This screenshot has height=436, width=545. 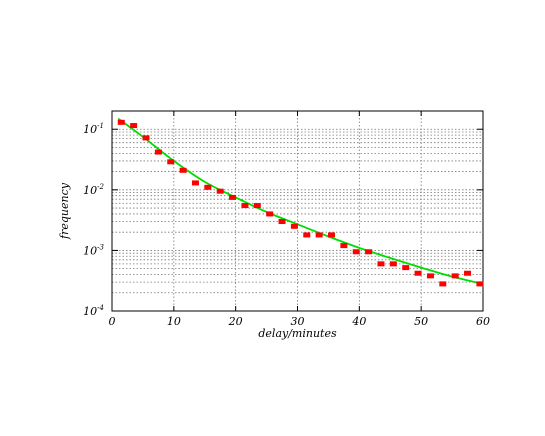 I want to click on x-tick-label: 60, so click(x=483, y=321).